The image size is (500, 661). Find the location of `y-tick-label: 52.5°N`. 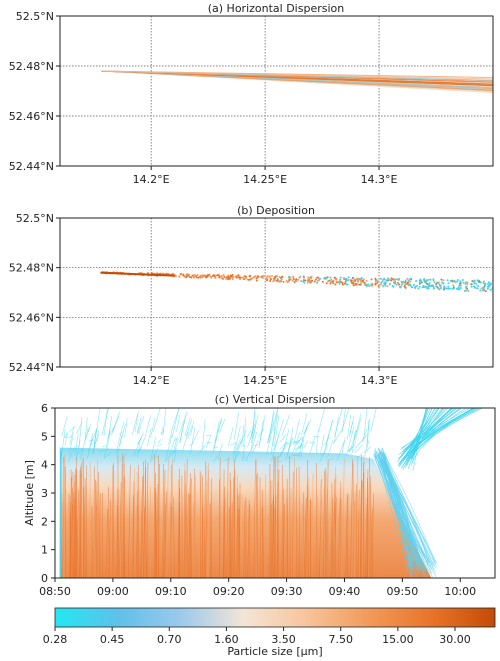

y-tick-label: 52.5°N is located at coordinates (35, 16).